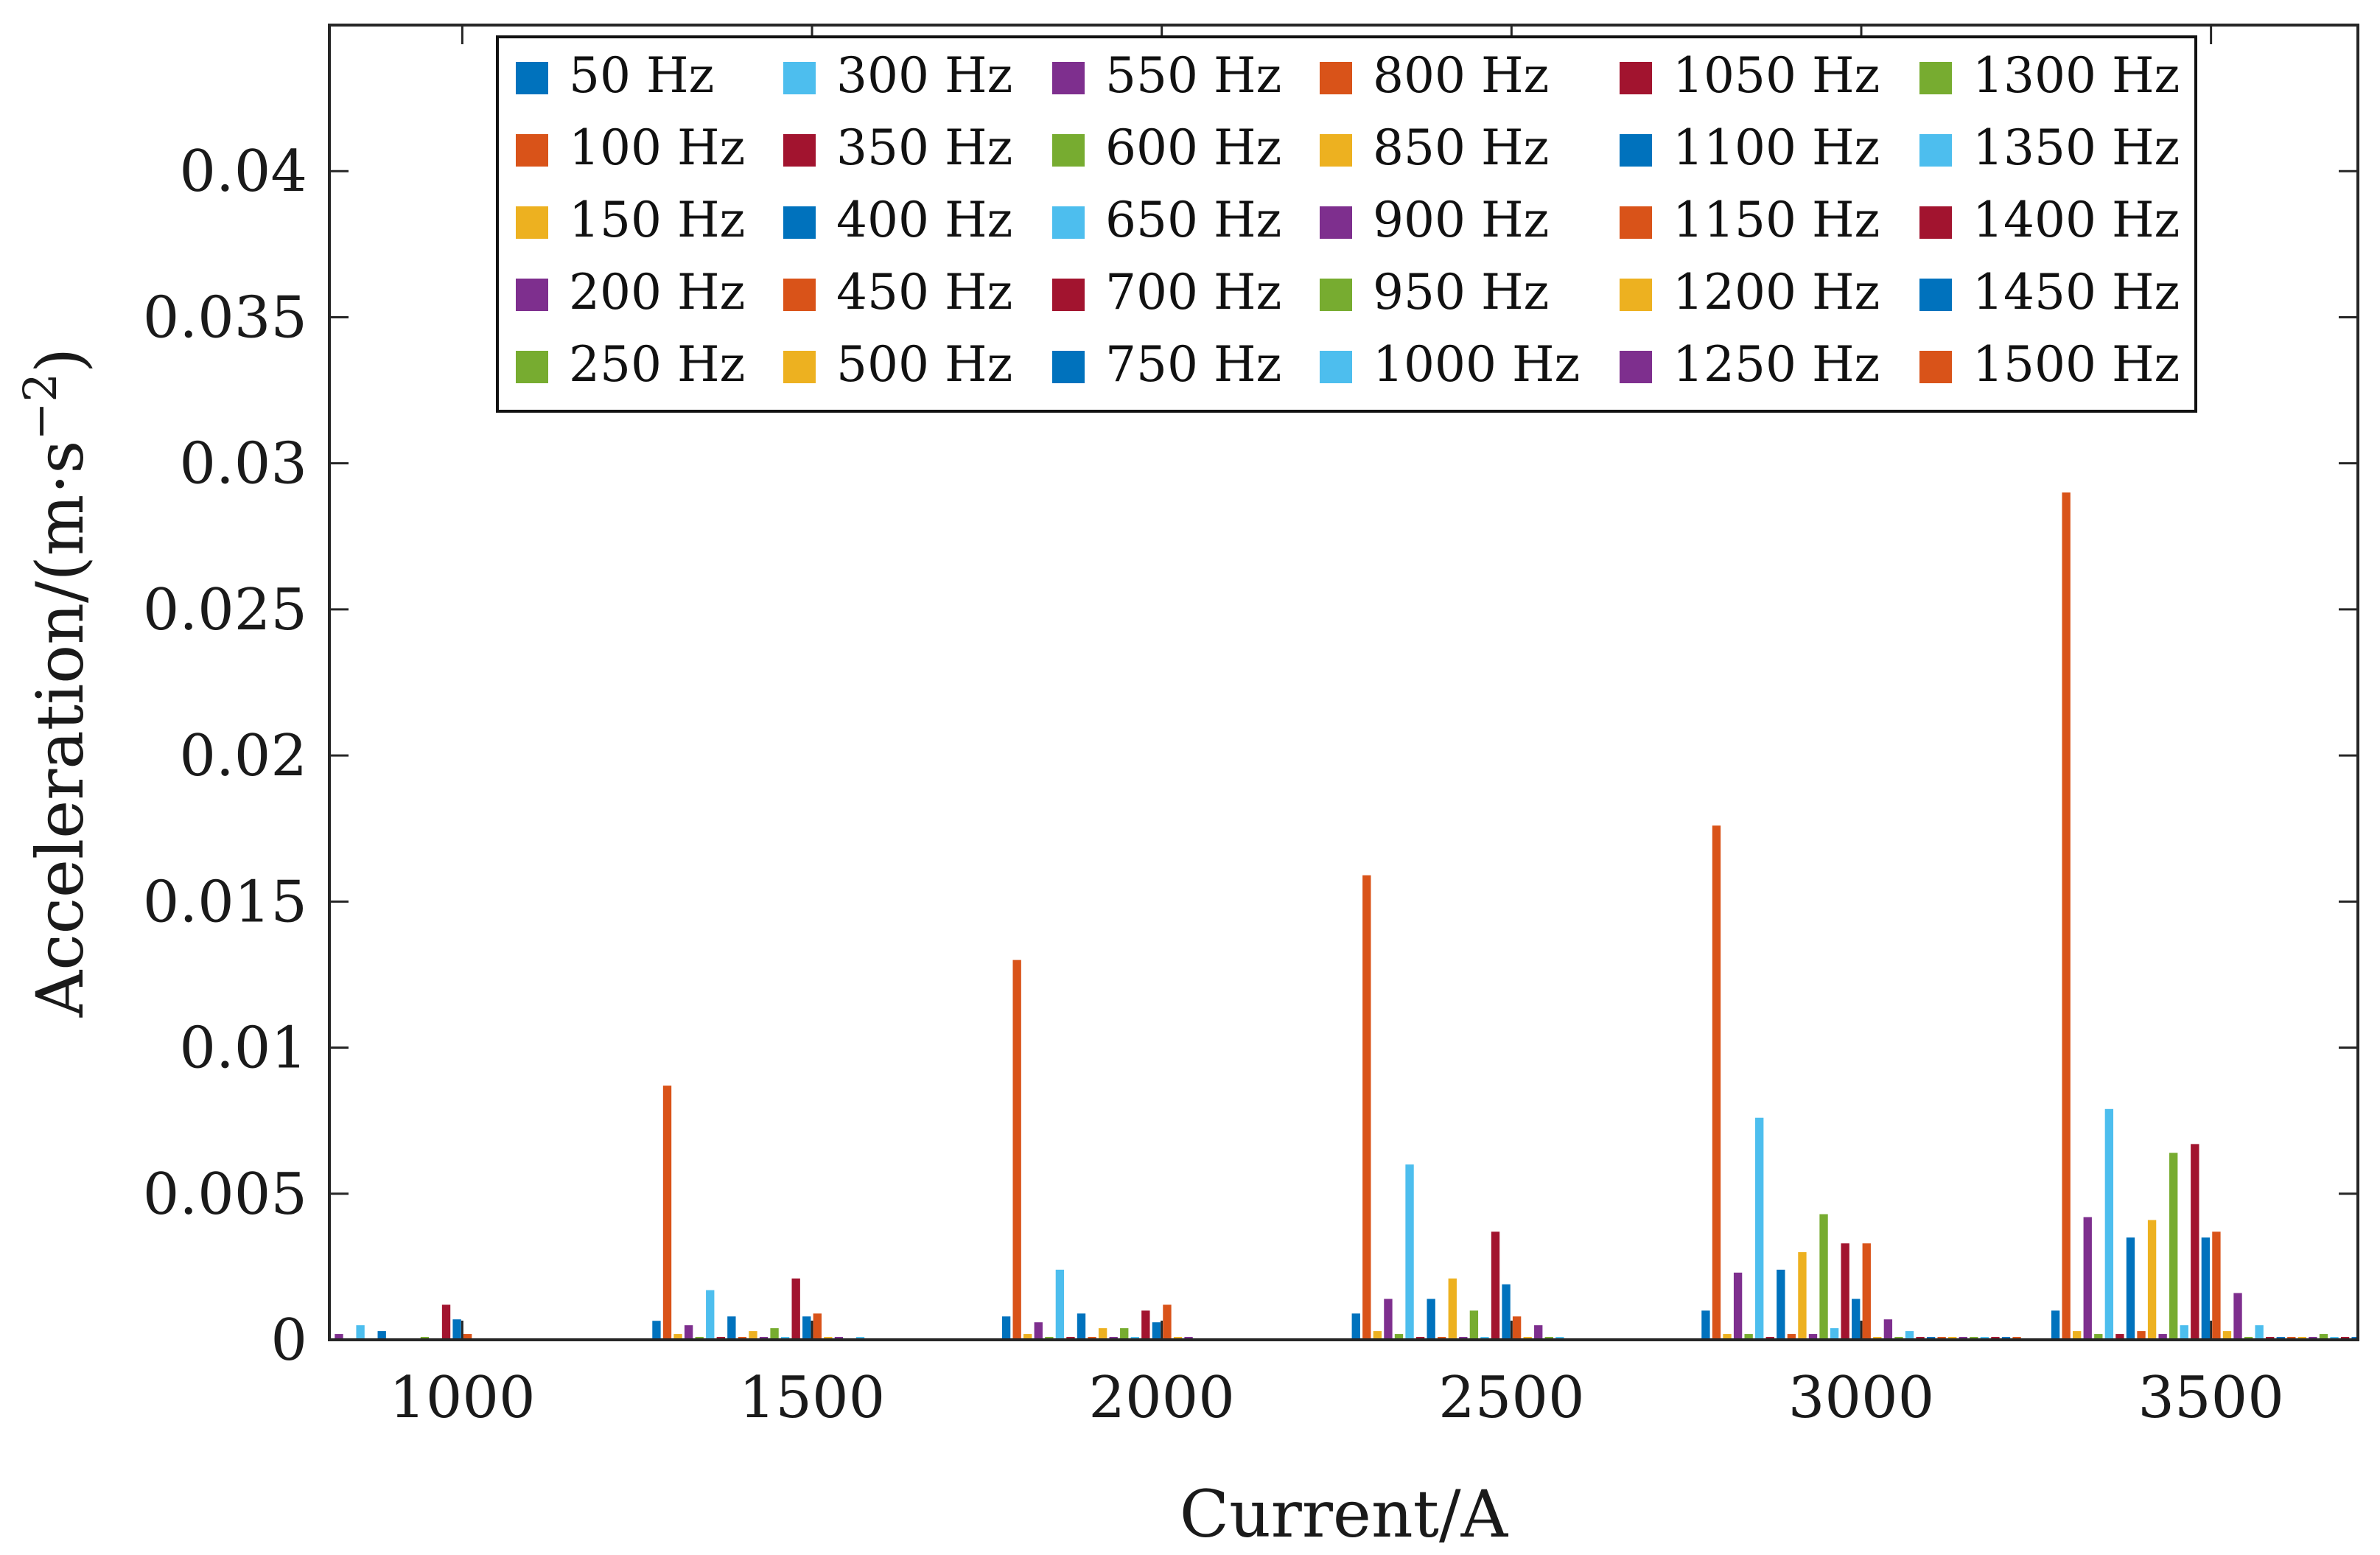  What do you see at coordinates (812, 1398) in the screenshot?
I see `x-tick-label: 1500` at bounding box center [812, 1398].